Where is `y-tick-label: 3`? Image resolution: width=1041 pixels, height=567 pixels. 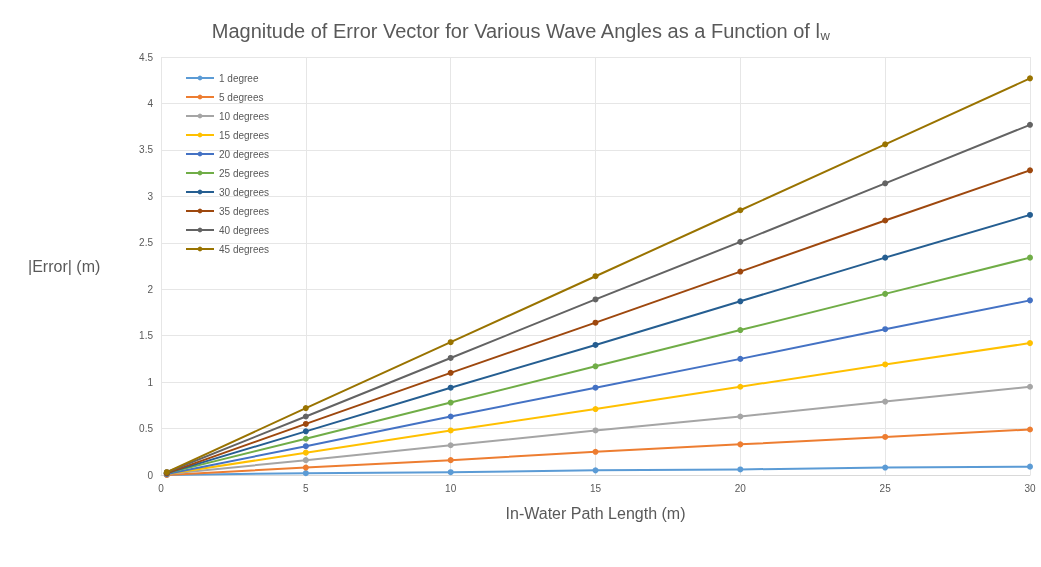
y-tick-label: 3 is located at coordinates (150, 196).